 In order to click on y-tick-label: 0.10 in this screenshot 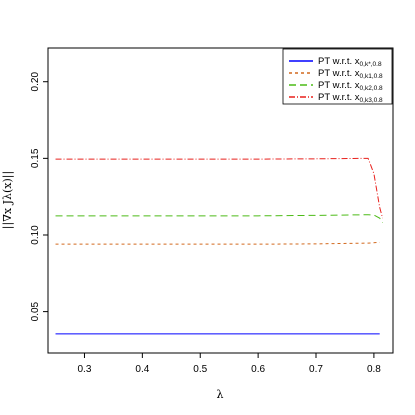, I will do `click(35, 235)`.